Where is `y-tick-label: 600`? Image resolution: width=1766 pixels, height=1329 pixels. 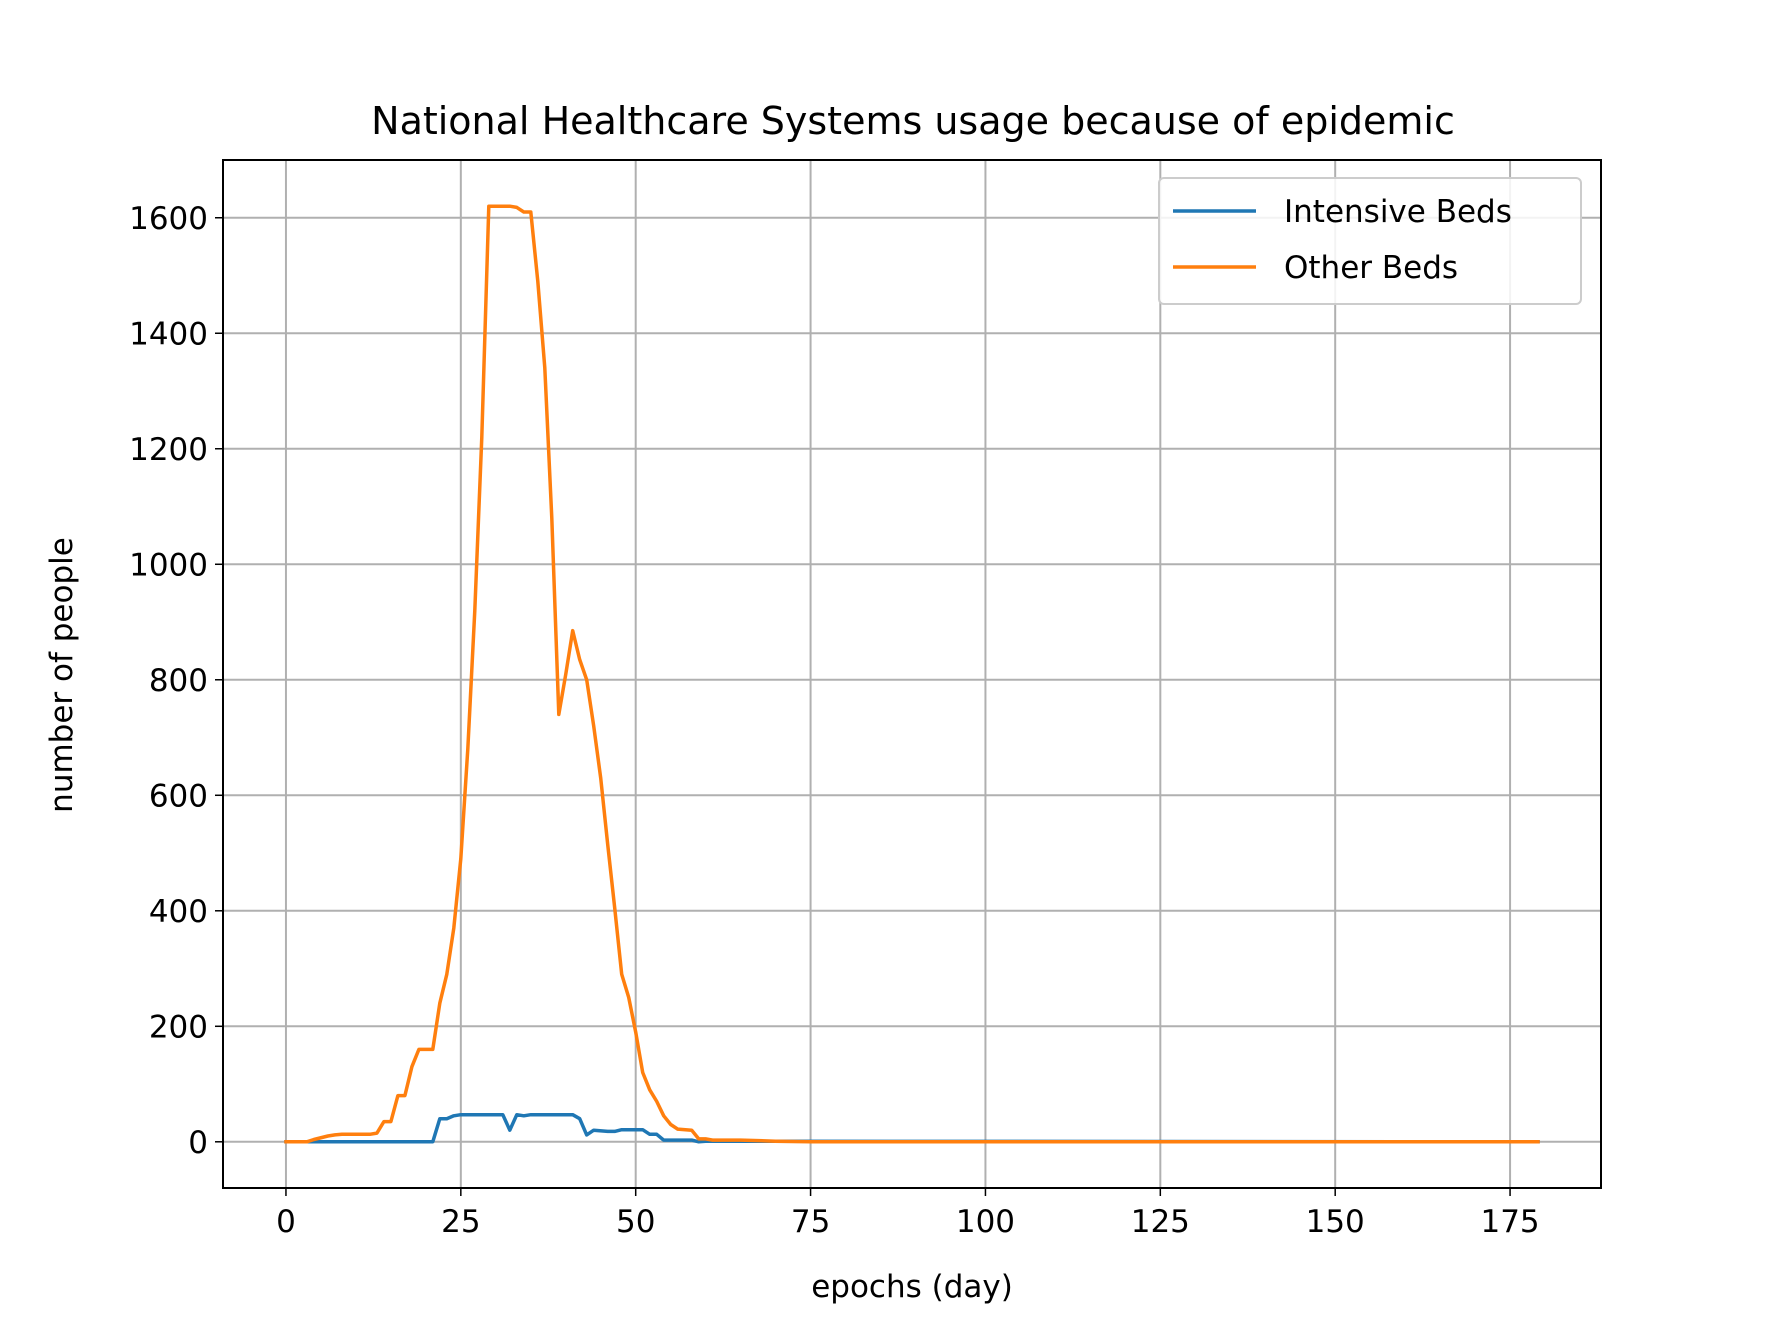
y-tick-label: 600 is located at coordinates (178, 796).